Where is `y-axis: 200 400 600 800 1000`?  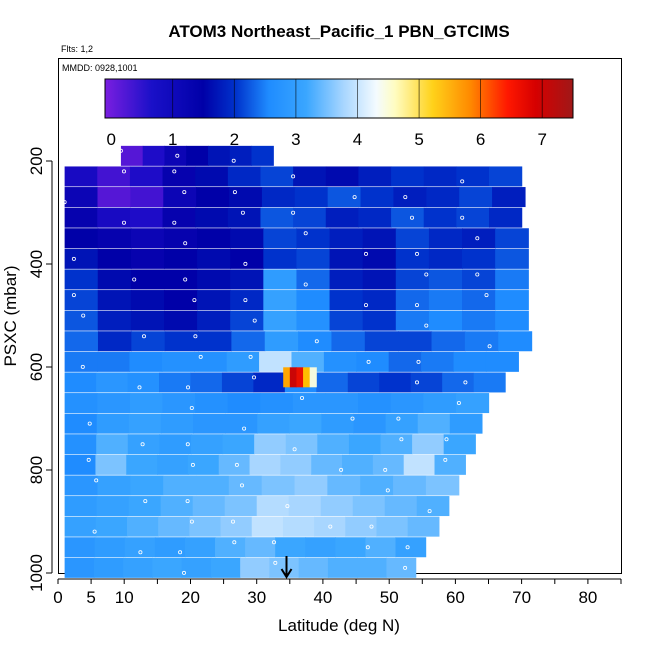
y-axis: 200 400 600 800 1000 is located at coordinates (40, 369).